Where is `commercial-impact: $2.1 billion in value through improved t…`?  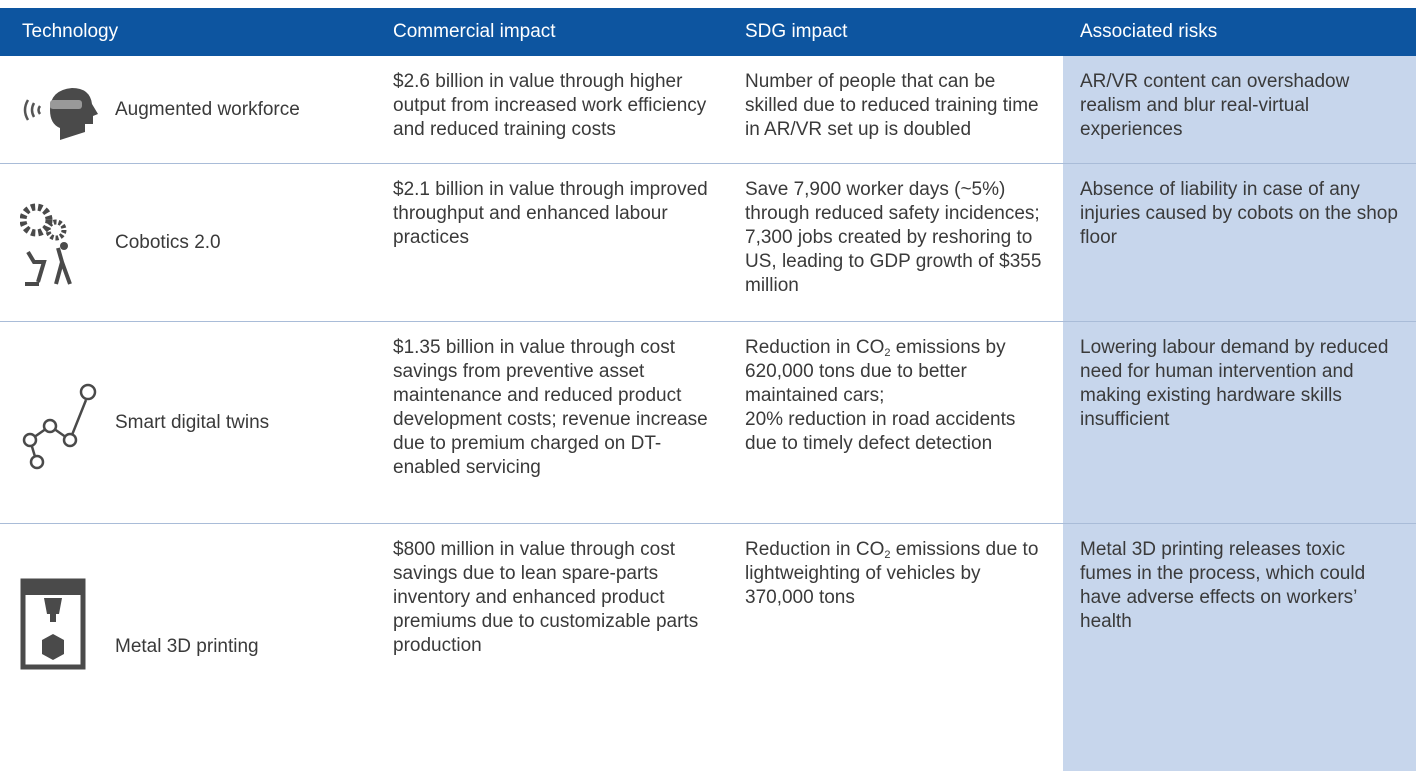
commercial-impact: $2.1 billion in value through improved t… is located at coordinates (550, 213).